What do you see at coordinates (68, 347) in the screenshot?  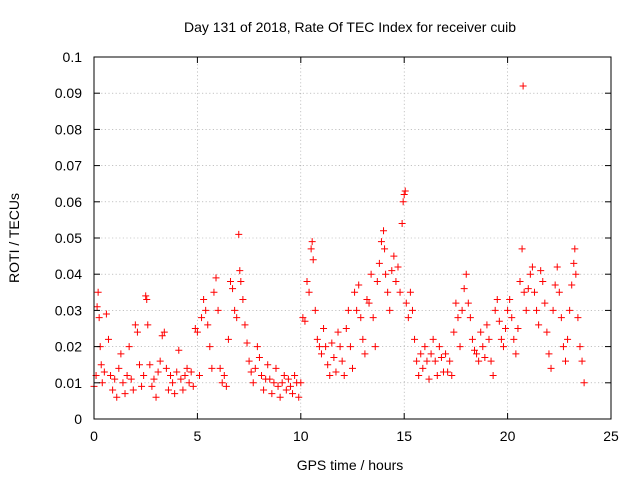 I see `y-tick-label: 0.02` at bounding box center [68, 347].